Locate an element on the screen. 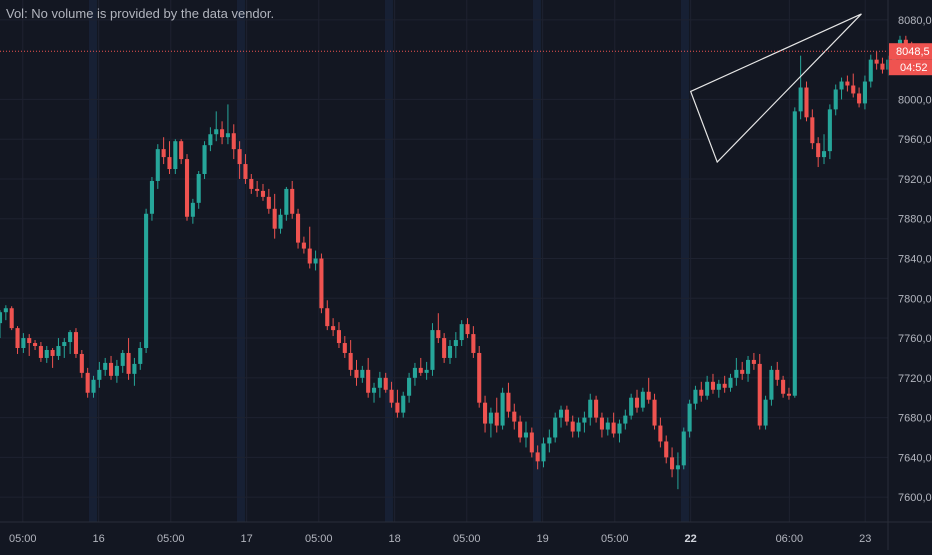  time-tick-label: 19 is located at coordinates (543, 539).